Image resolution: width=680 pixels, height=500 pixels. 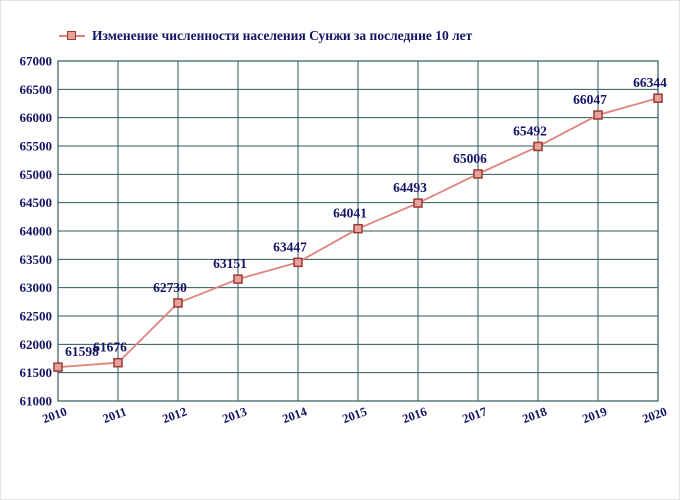 I want to click on x-axis-tick-label: 2017, so click(x=474, y=415).